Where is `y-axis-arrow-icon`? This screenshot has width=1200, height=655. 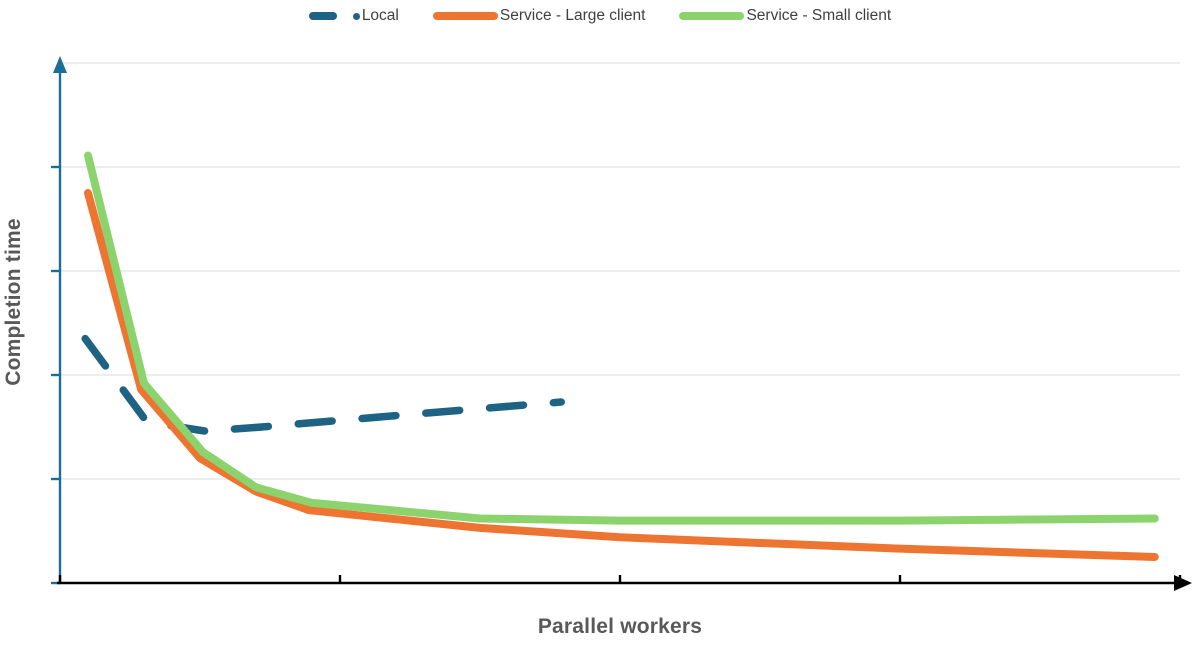
y-axis-arrow-icon is located at coordinates (60, 64).